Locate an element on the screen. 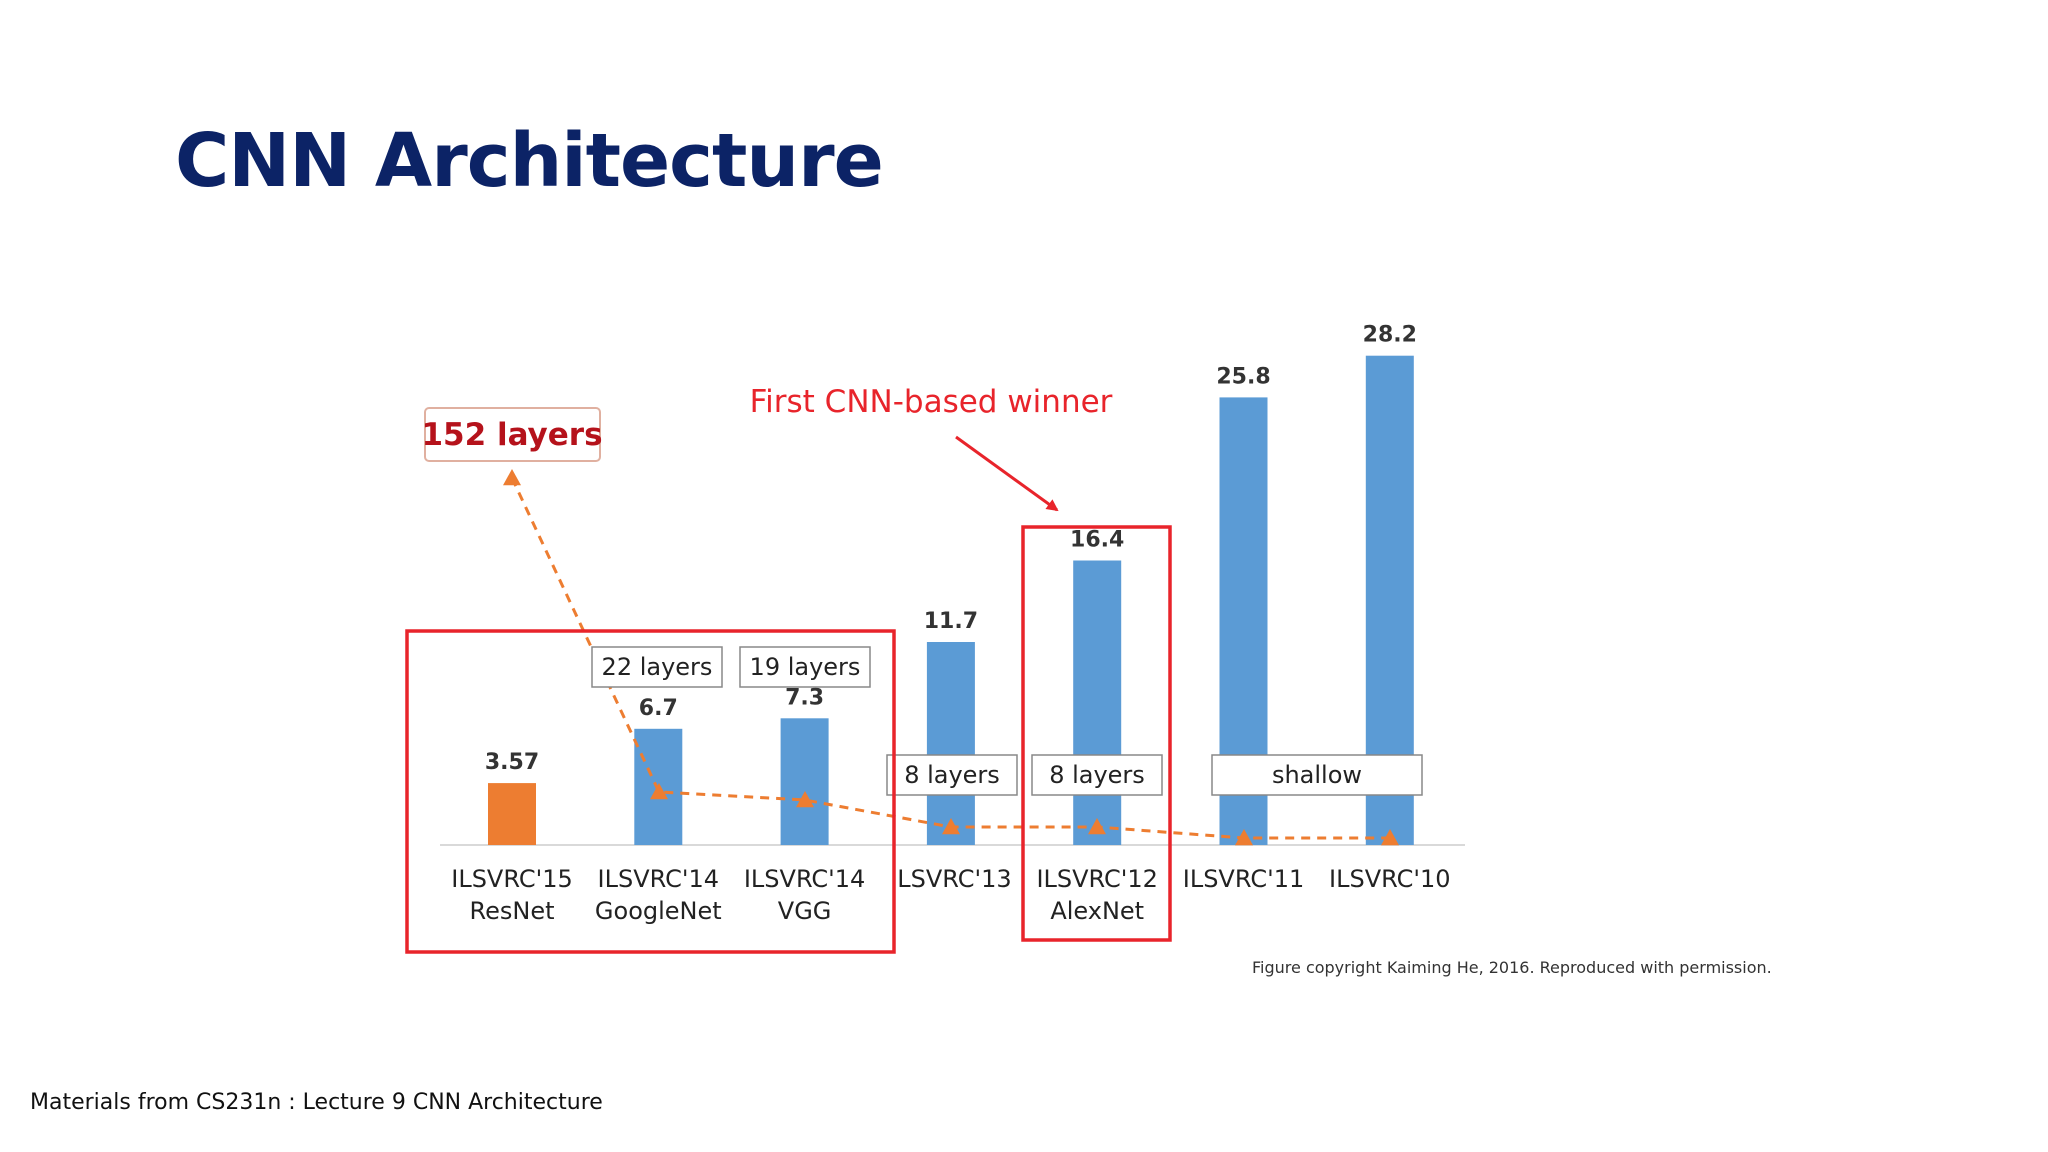 The height and width of the screenshot is (1152, 2048). layer-label-vgg: 19 layers is located at coordinates (805, 667).